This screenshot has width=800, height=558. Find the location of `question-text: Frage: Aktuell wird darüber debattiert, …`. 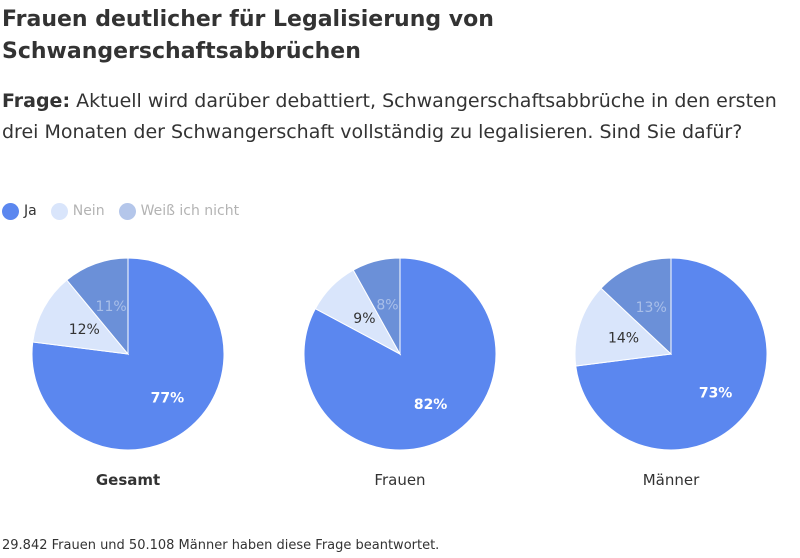

question-text: Frage: Aktuell wird darüber debattiert, … is located at coordinates (398, 117).